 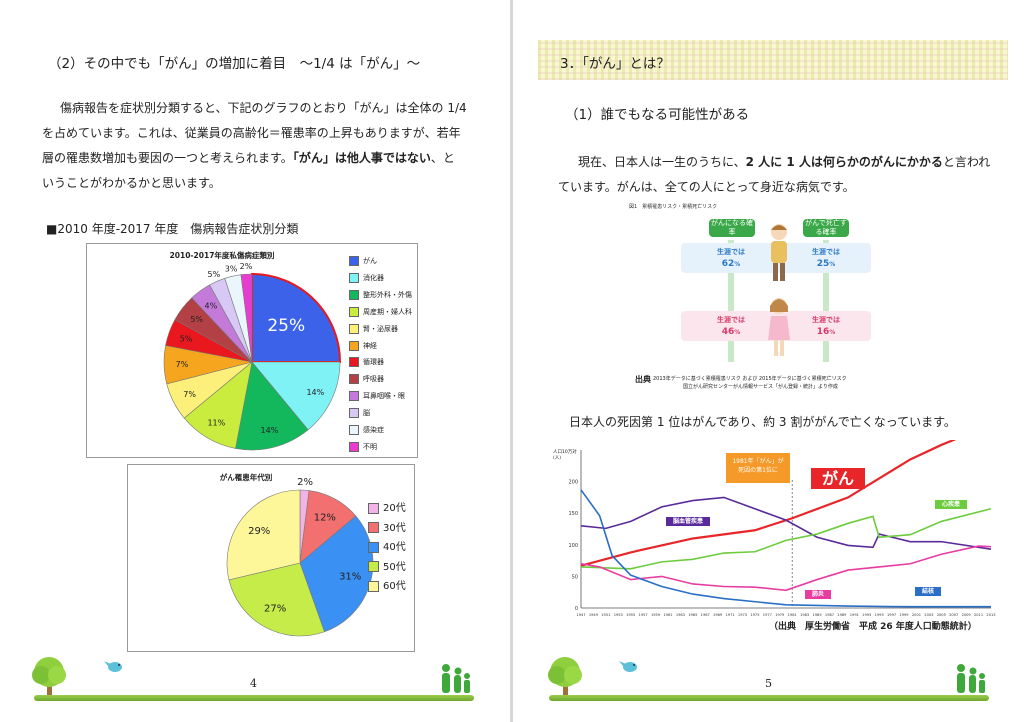 What do you see at coordinates (370, 446) in the screenshot?
I see `legend-label: 不明` at bounding box center [370, 446].